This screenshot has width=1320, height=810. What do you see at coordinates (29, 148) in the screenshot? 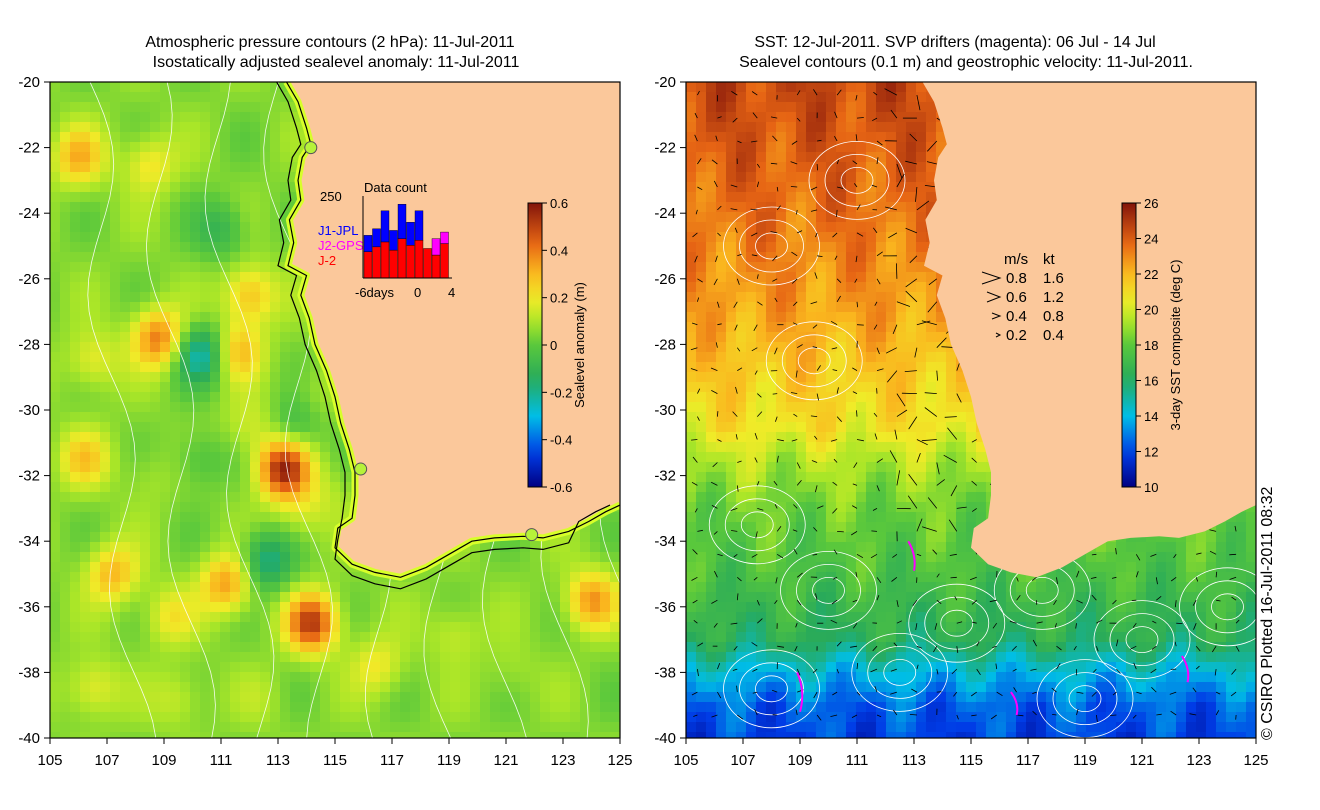
I see `y-tick-label: -22` at bounding box center [29, 148].